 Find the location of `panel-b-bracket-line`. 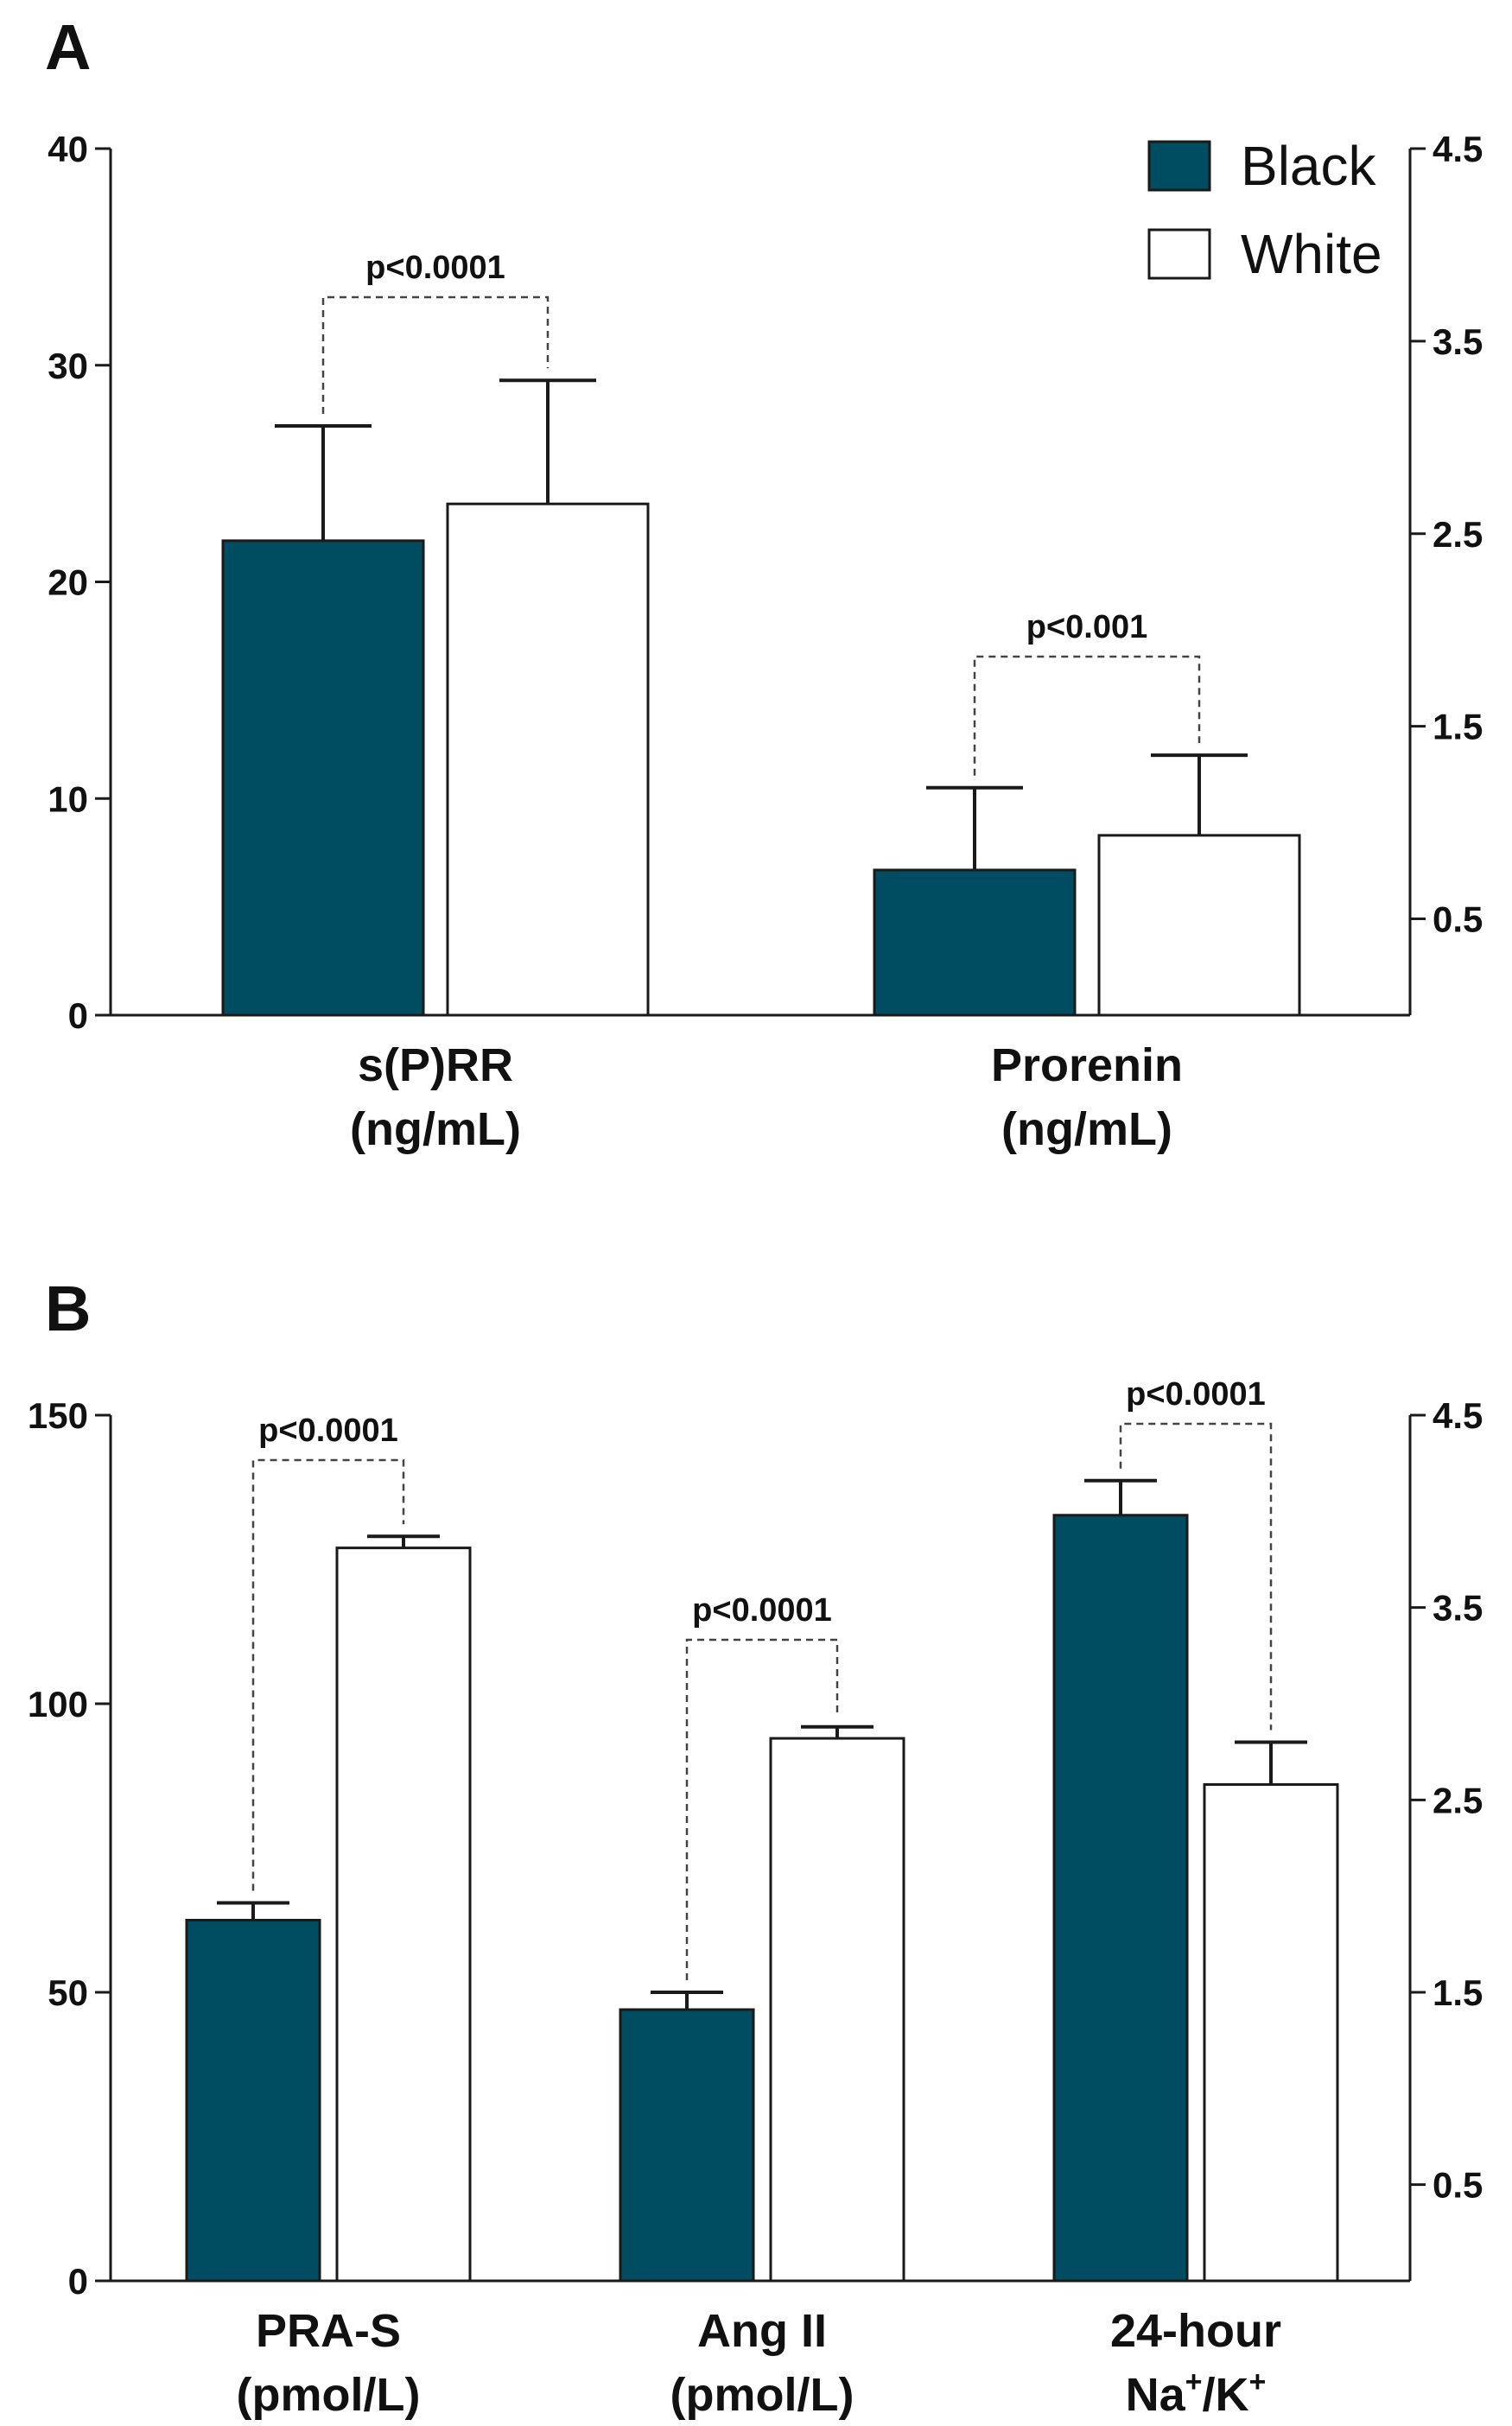

panel-b-bracket-line is located at coordinates (762, 1809).